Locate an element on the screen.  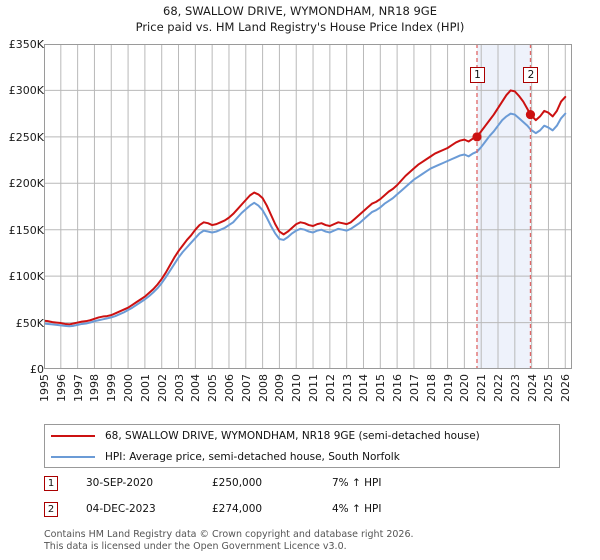
x-axis-tick-label: 2020 is located at coordinates (465, 388).